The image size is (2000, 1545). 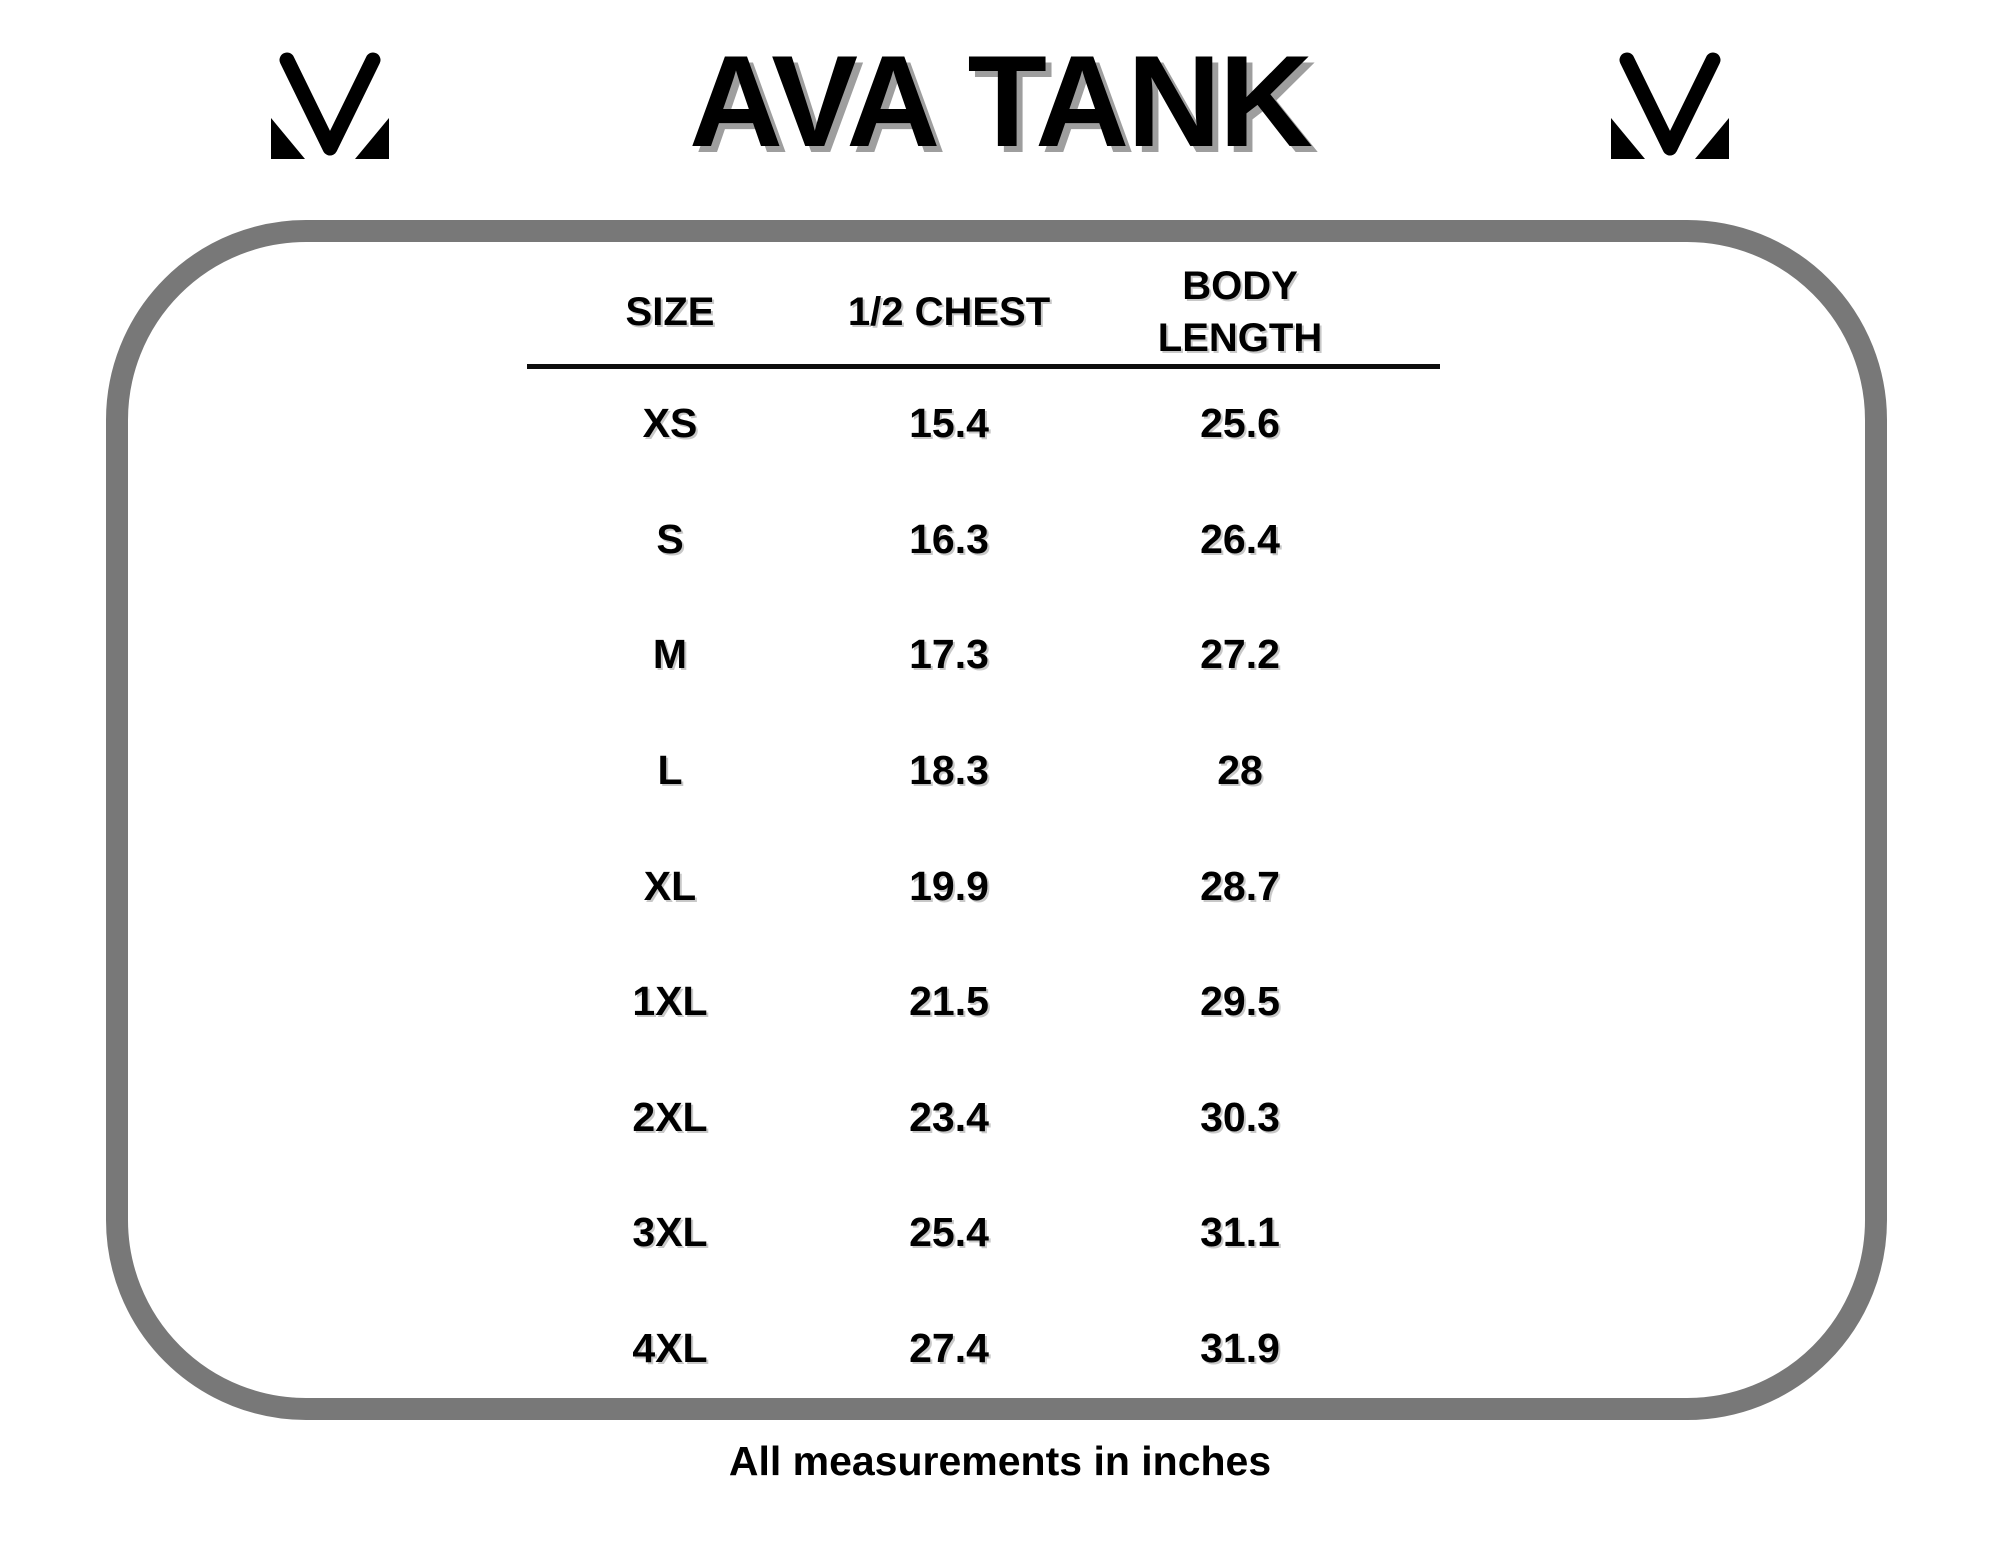 I want to click on table-row: 4XL 27.4 31.9, so click(x=983, y=1349).